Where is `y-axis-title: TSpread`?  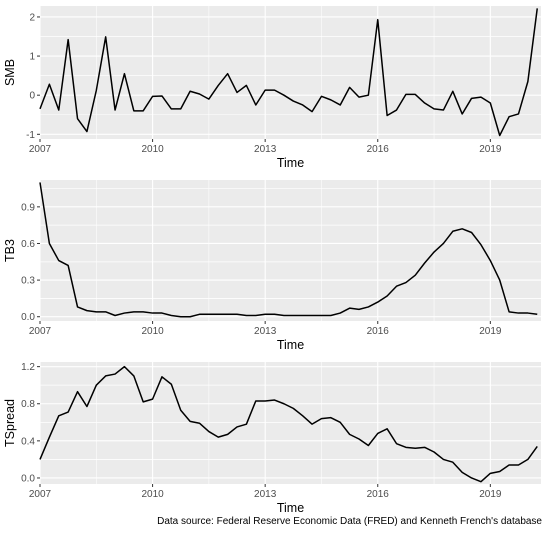
y-axis-title: TSpread is located at coordinates (10, 423).